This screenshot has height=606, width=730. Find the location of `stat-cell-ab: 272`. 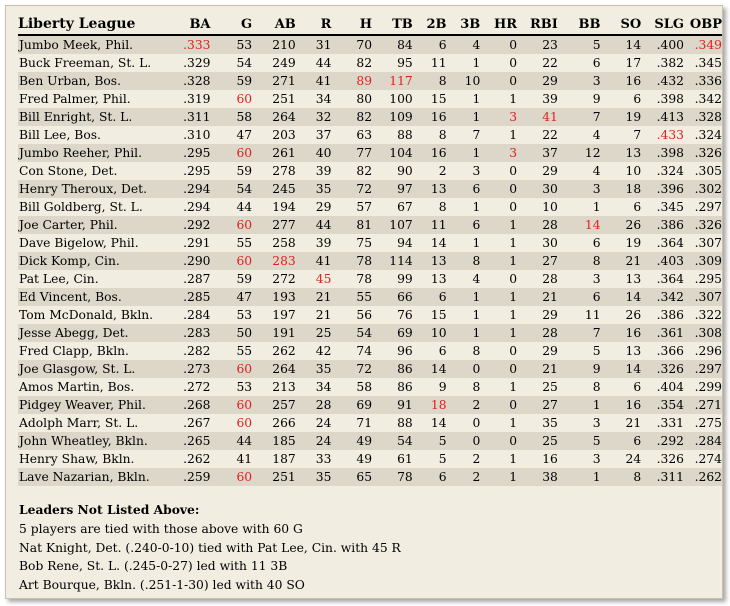

stat-cell-ab: 272 is located at coordinates (284, 279).